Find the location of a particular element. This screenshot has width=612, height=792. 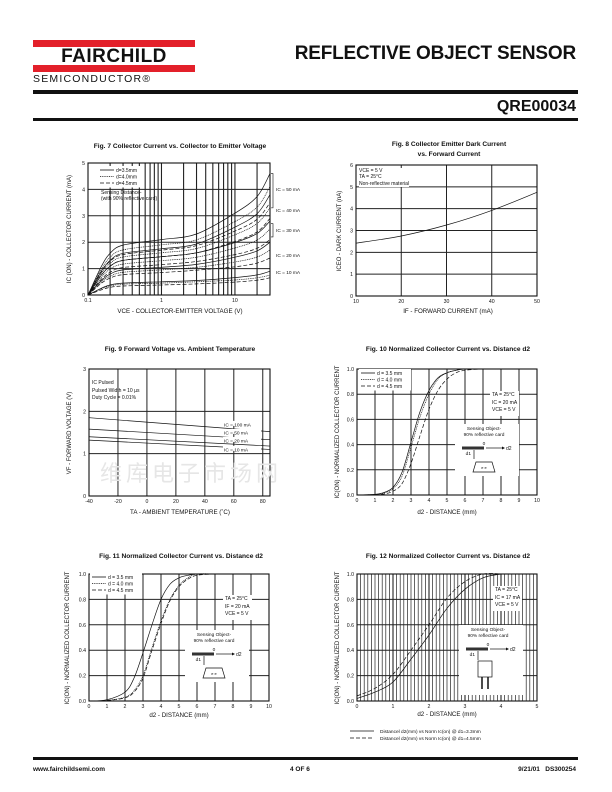

fig7-y-tick-label: 2 is located at coordinates (83, 243).